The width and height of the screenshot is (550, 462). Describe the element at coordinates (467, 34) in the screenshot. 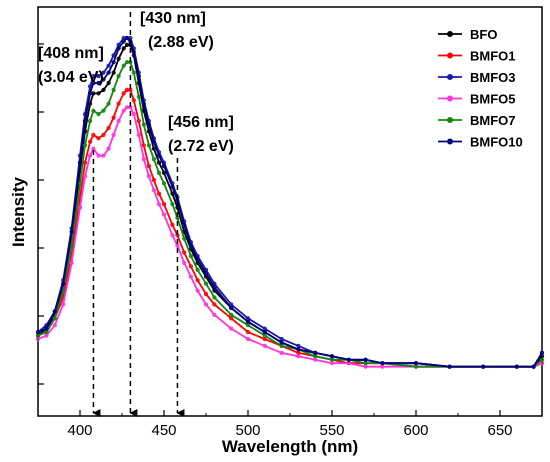

I see `legend-entry: BFO` at that location.